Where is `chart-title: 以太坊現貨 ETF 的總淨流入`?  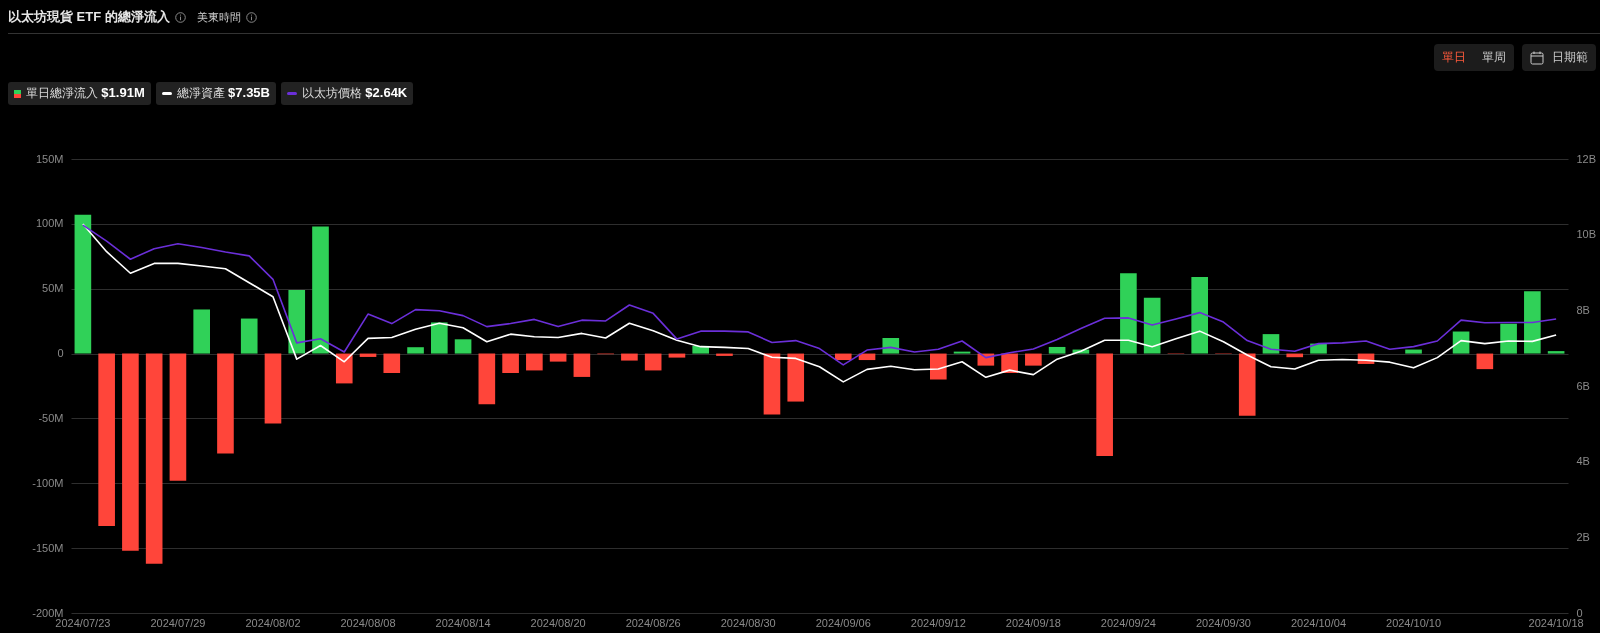
chart-title: 以太坊現貨 ETF 的總淨流入 is located at coordinates (89, 17).